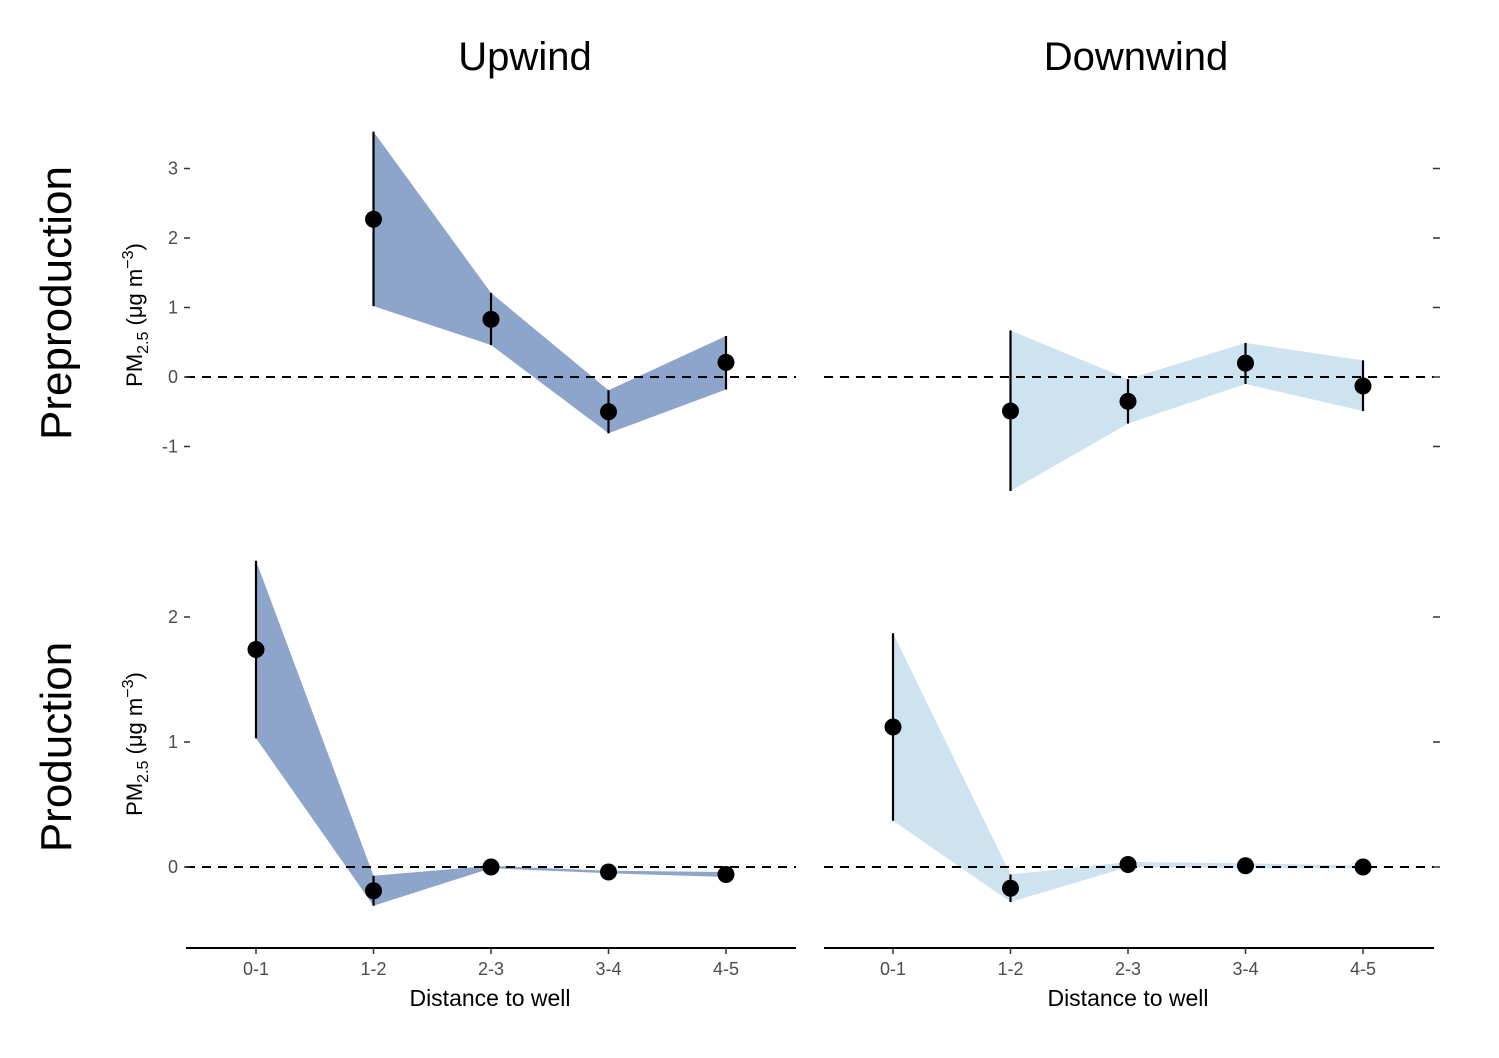  I want to click on y-axis-title-preproduction: PM2.5 (μg m−3), so click(136, 315).